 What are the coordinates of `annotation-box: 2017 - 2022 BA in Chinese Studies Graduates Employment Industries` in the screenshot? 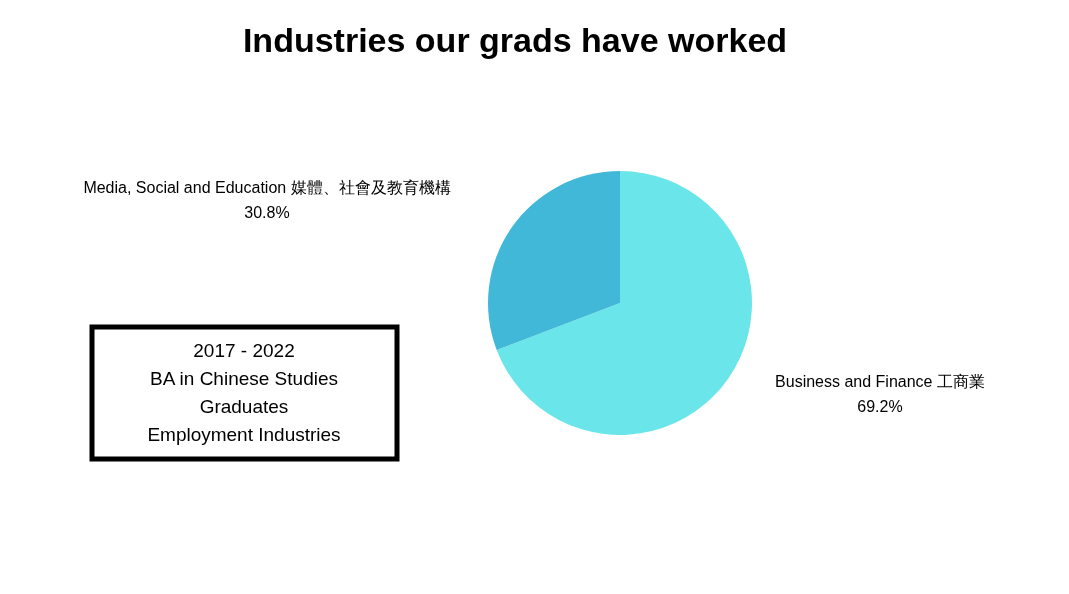 It's located at (244, 393).